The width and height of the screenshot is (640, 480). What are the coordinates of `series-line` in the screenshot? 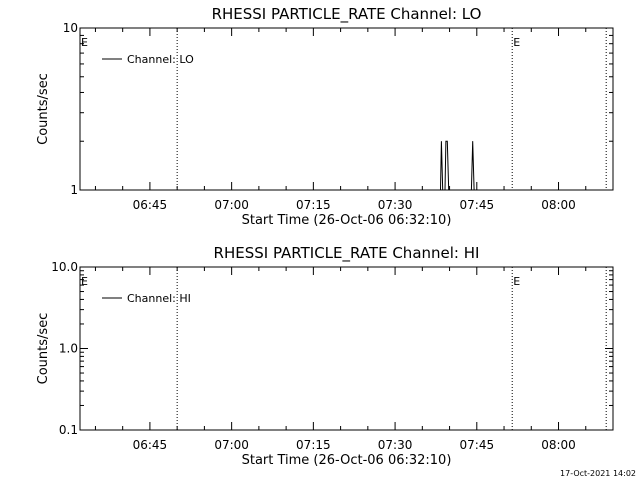 It's located at (457, 165).